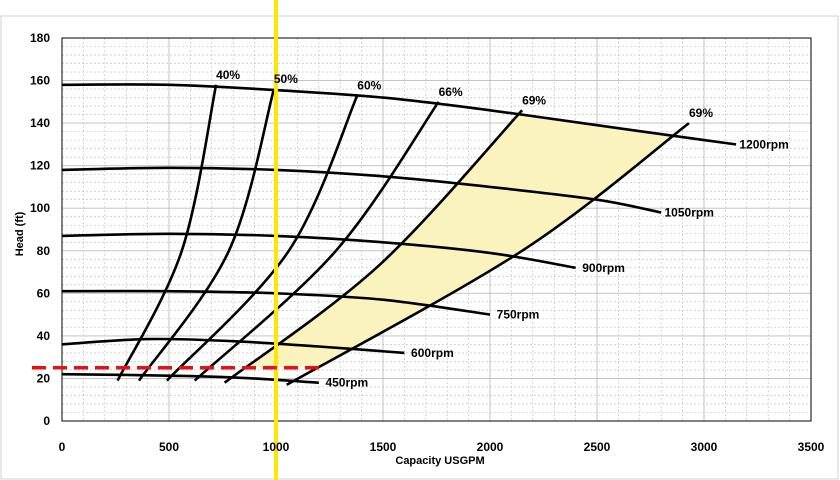  What do you see at coordinates (346, 383) in the screenshot?
I see `speed-curve-label: 450rpm` at bounding box center [346, 383].